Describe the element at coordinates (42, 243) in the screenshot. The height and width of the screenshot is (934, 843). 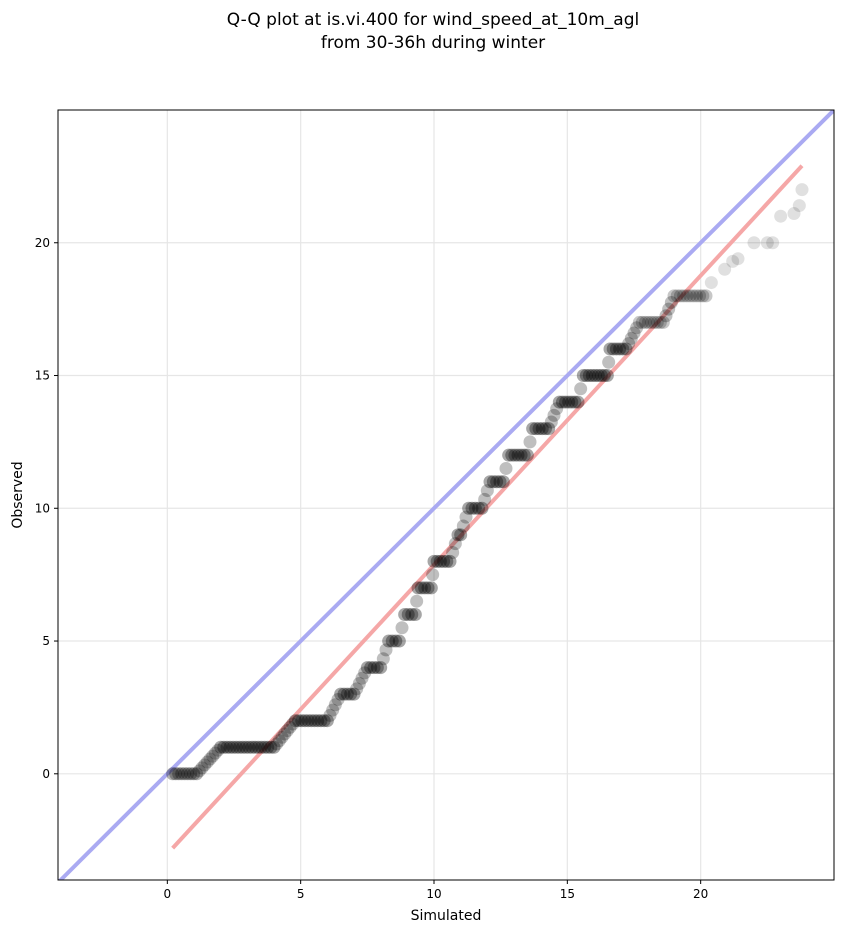
I see `y-tick-label: 20` at that location.